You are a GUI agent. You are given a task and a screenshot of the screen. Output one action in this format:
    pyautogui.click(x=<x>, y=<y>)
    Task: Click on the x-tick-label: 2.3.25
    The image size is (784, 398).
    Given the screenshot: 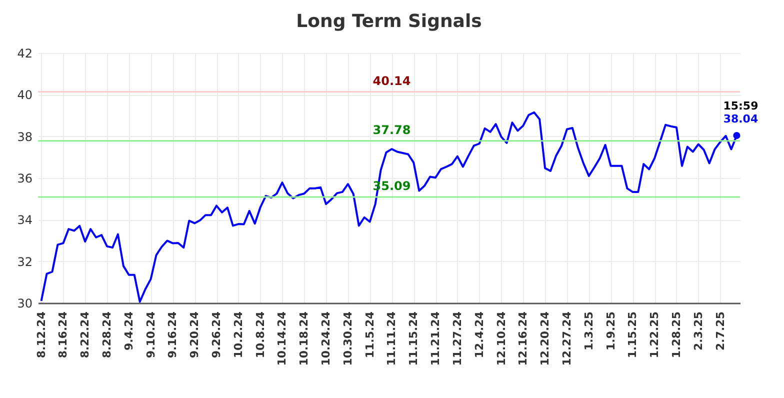 What is the action you would take?
    pyautogui.click(x=698, y=331)
    